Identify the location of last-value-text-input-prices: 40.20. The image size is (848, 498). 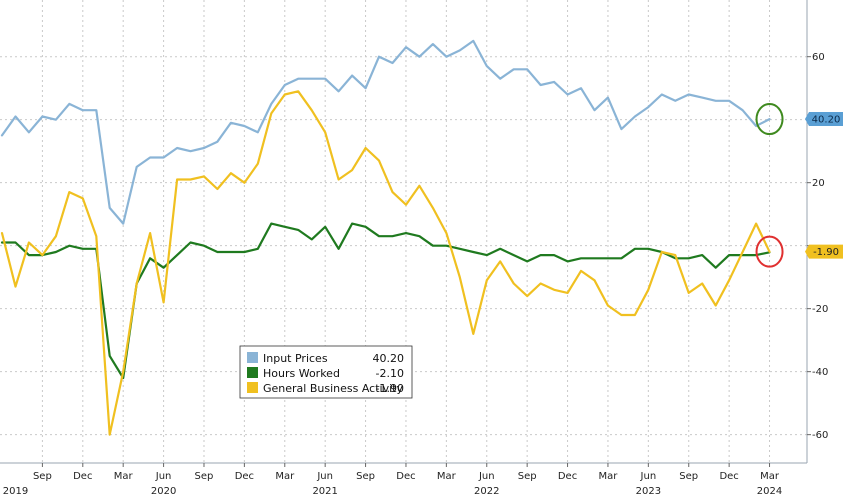
(826, 120).